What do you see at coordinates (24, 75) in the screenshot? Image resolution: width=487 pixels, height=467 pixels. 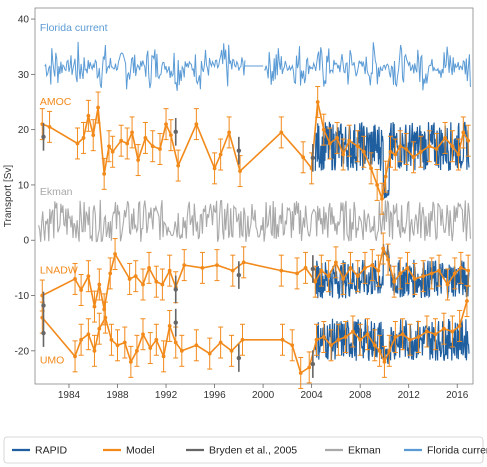 I see `y-tick-label: 30` at bounding box center [24, 75].